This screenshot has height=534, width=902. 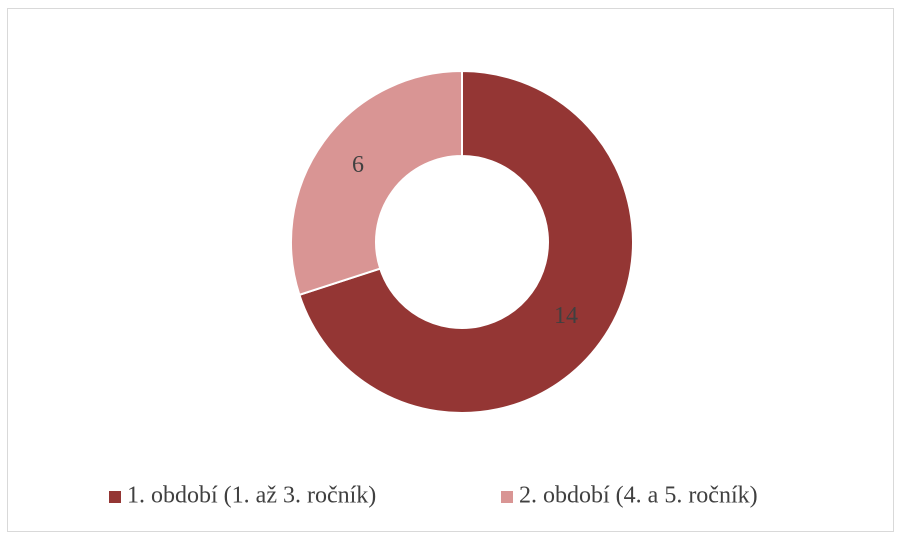 What do you see at coordinates (638, 496) in the screenshot?
I see `legend-label: 2. období (4. a 5. ročník)` at bounding box center [638, 496].